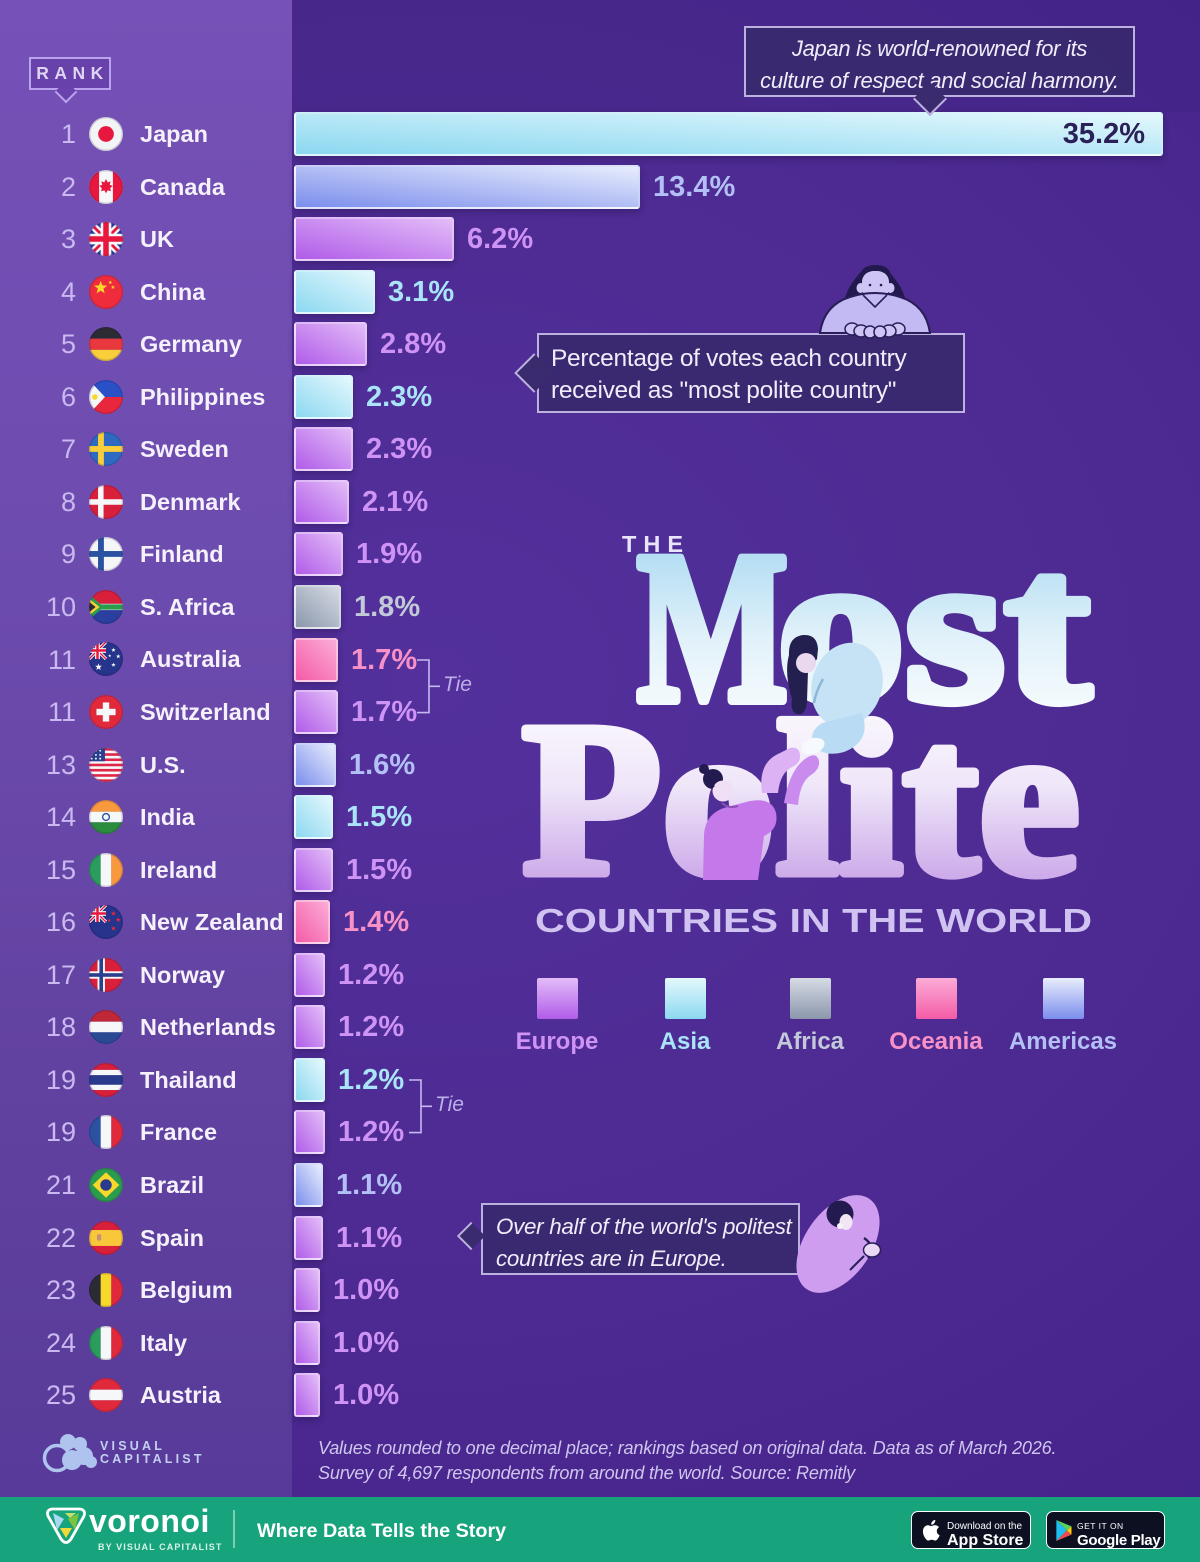  Describe the element at coordinates (801, 799) in the screenshot. I see `svg-text: Polite` at that location.